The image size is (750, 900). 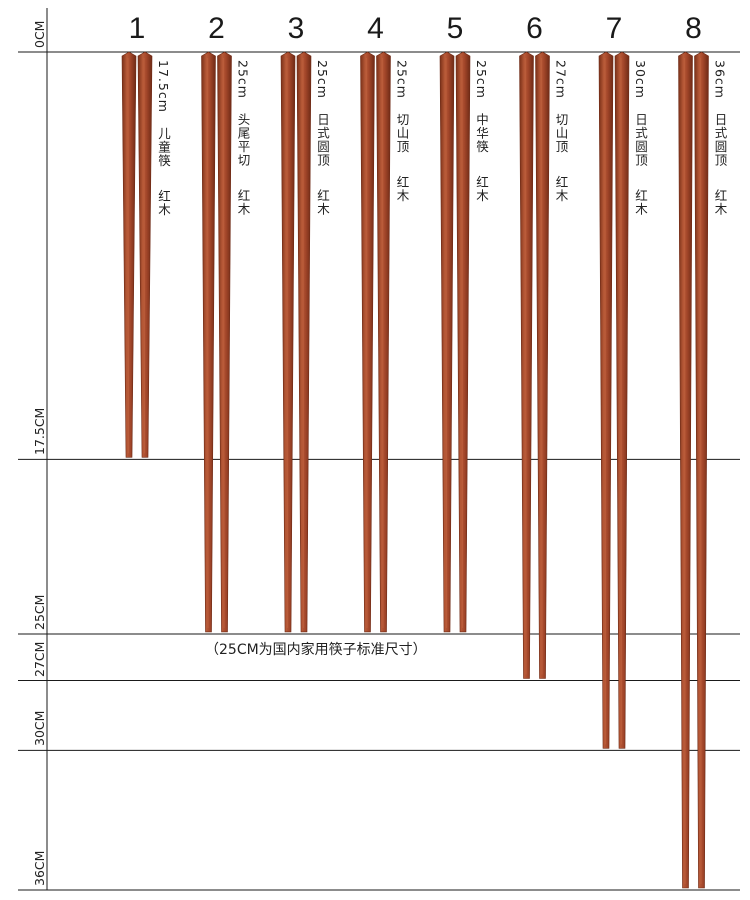 I want to click on scale-label: 27CM, so click(x=39, y=659).